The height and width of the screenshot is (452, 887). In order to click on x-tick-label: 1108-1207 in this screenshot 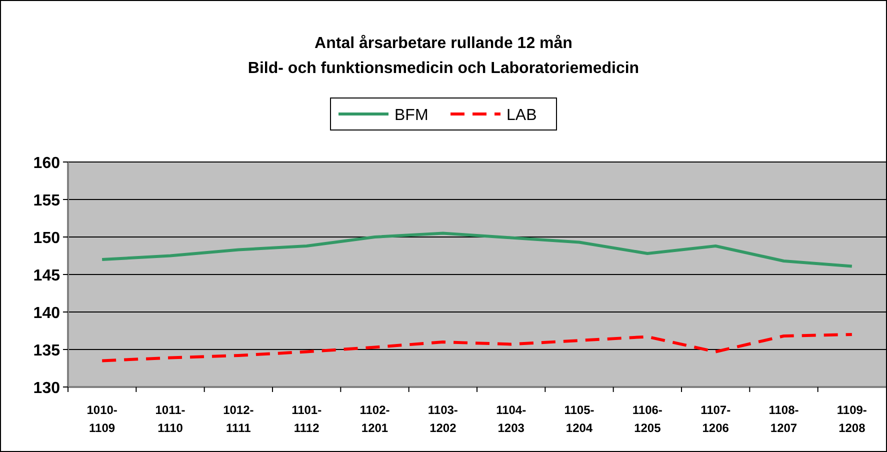, I will do `click(783, 419)`.